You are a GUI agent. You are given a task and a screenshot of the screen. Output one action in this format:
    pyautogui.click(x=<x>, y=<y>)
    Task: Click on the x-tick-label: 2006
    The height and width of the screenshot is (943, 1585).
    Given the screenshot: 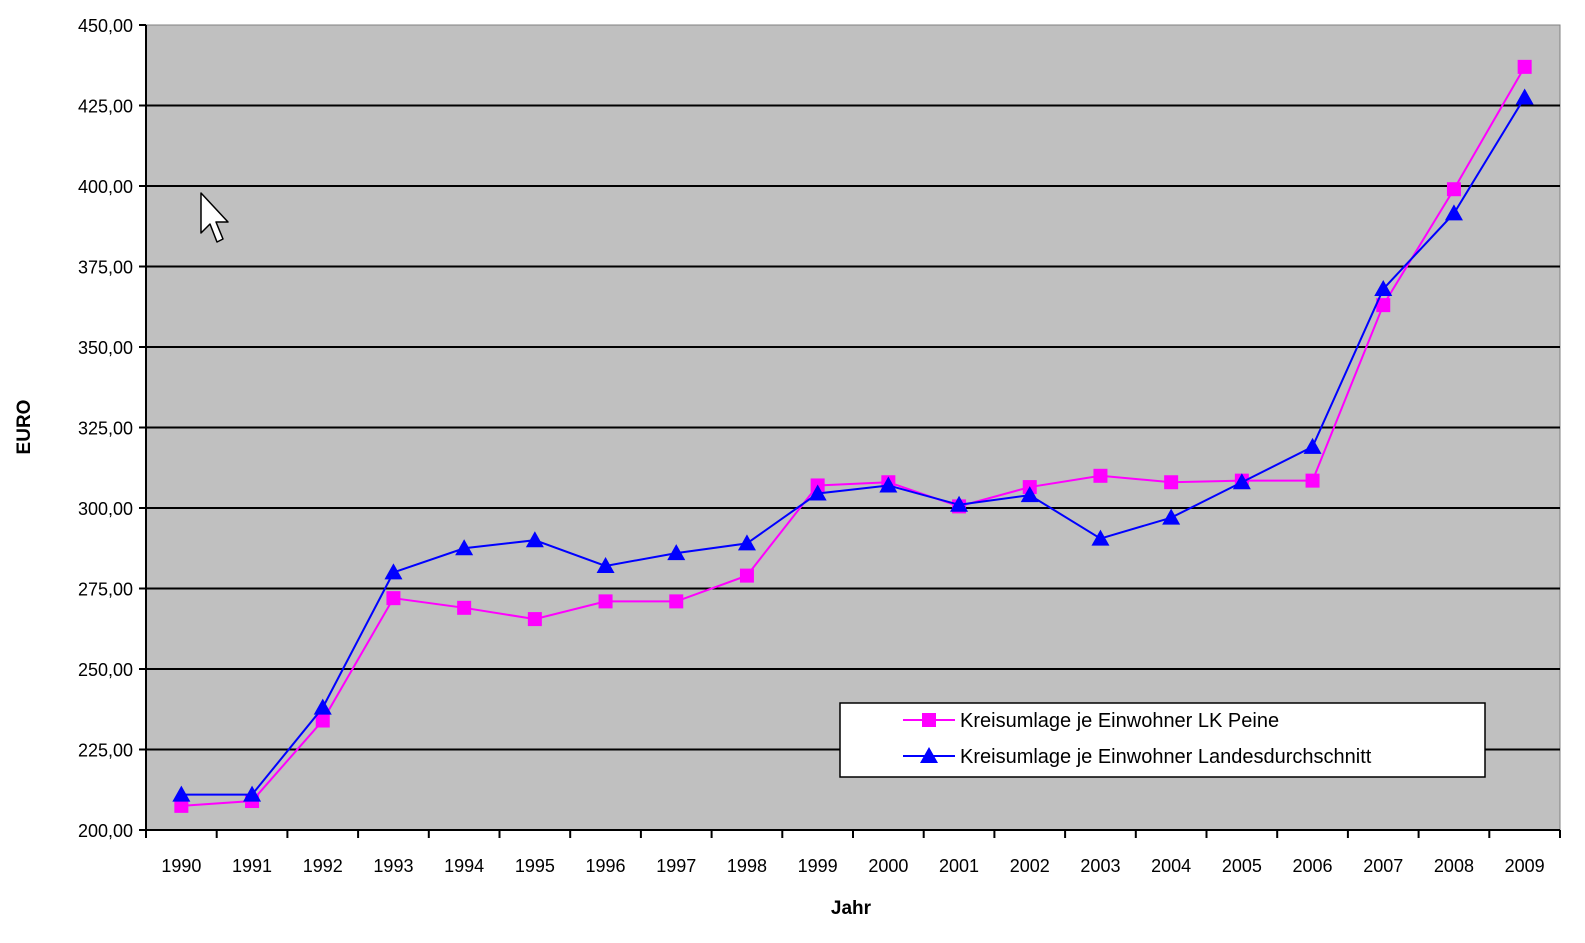 What is the action you would take?
    pyautogui.click(x=1313, y=866)
    